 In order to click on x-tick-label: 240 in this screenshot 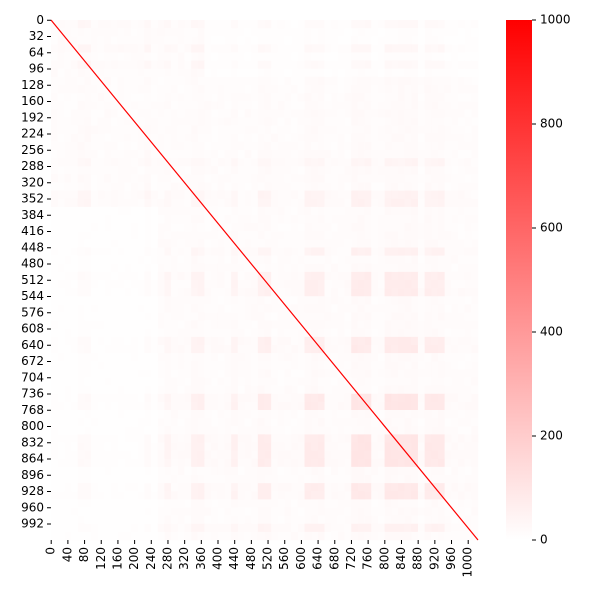, I will do `click(151, 558)`.